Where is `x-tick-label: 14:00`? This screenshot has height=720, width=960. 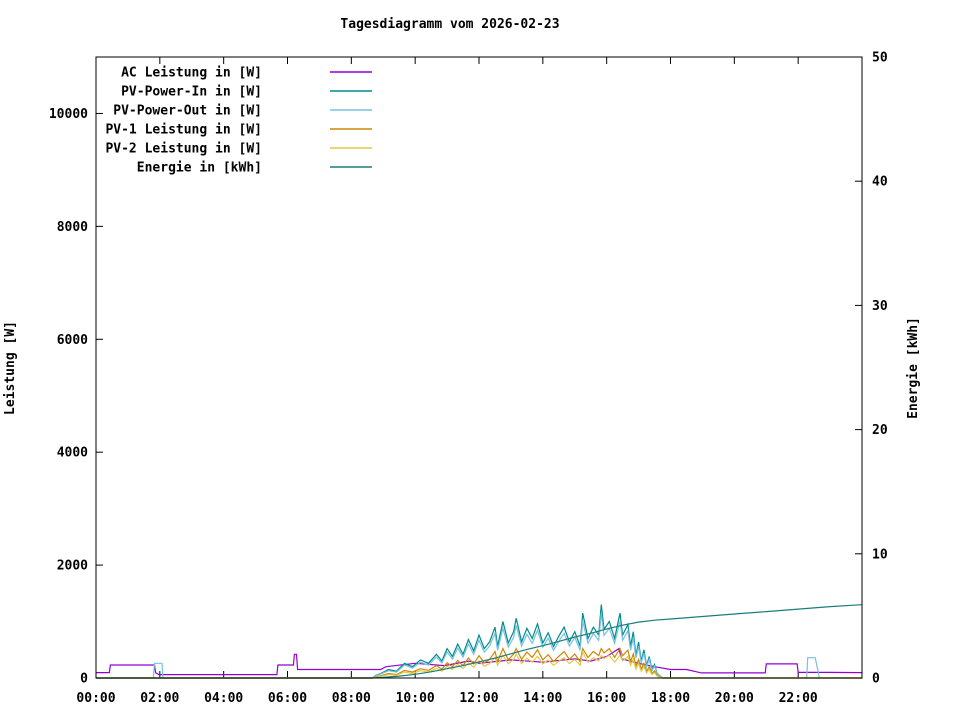 x-tick-label: 14:00 is located at coordinates (542, 698).